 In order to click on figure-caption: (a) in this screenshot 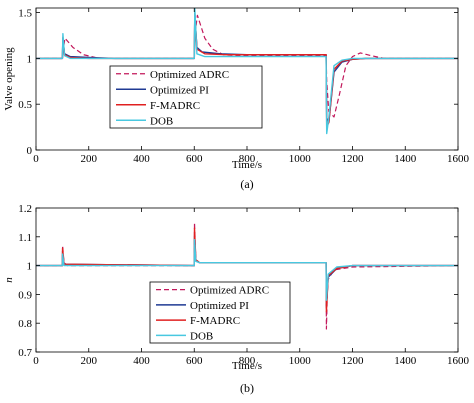, I will do `click(246, 184)`.